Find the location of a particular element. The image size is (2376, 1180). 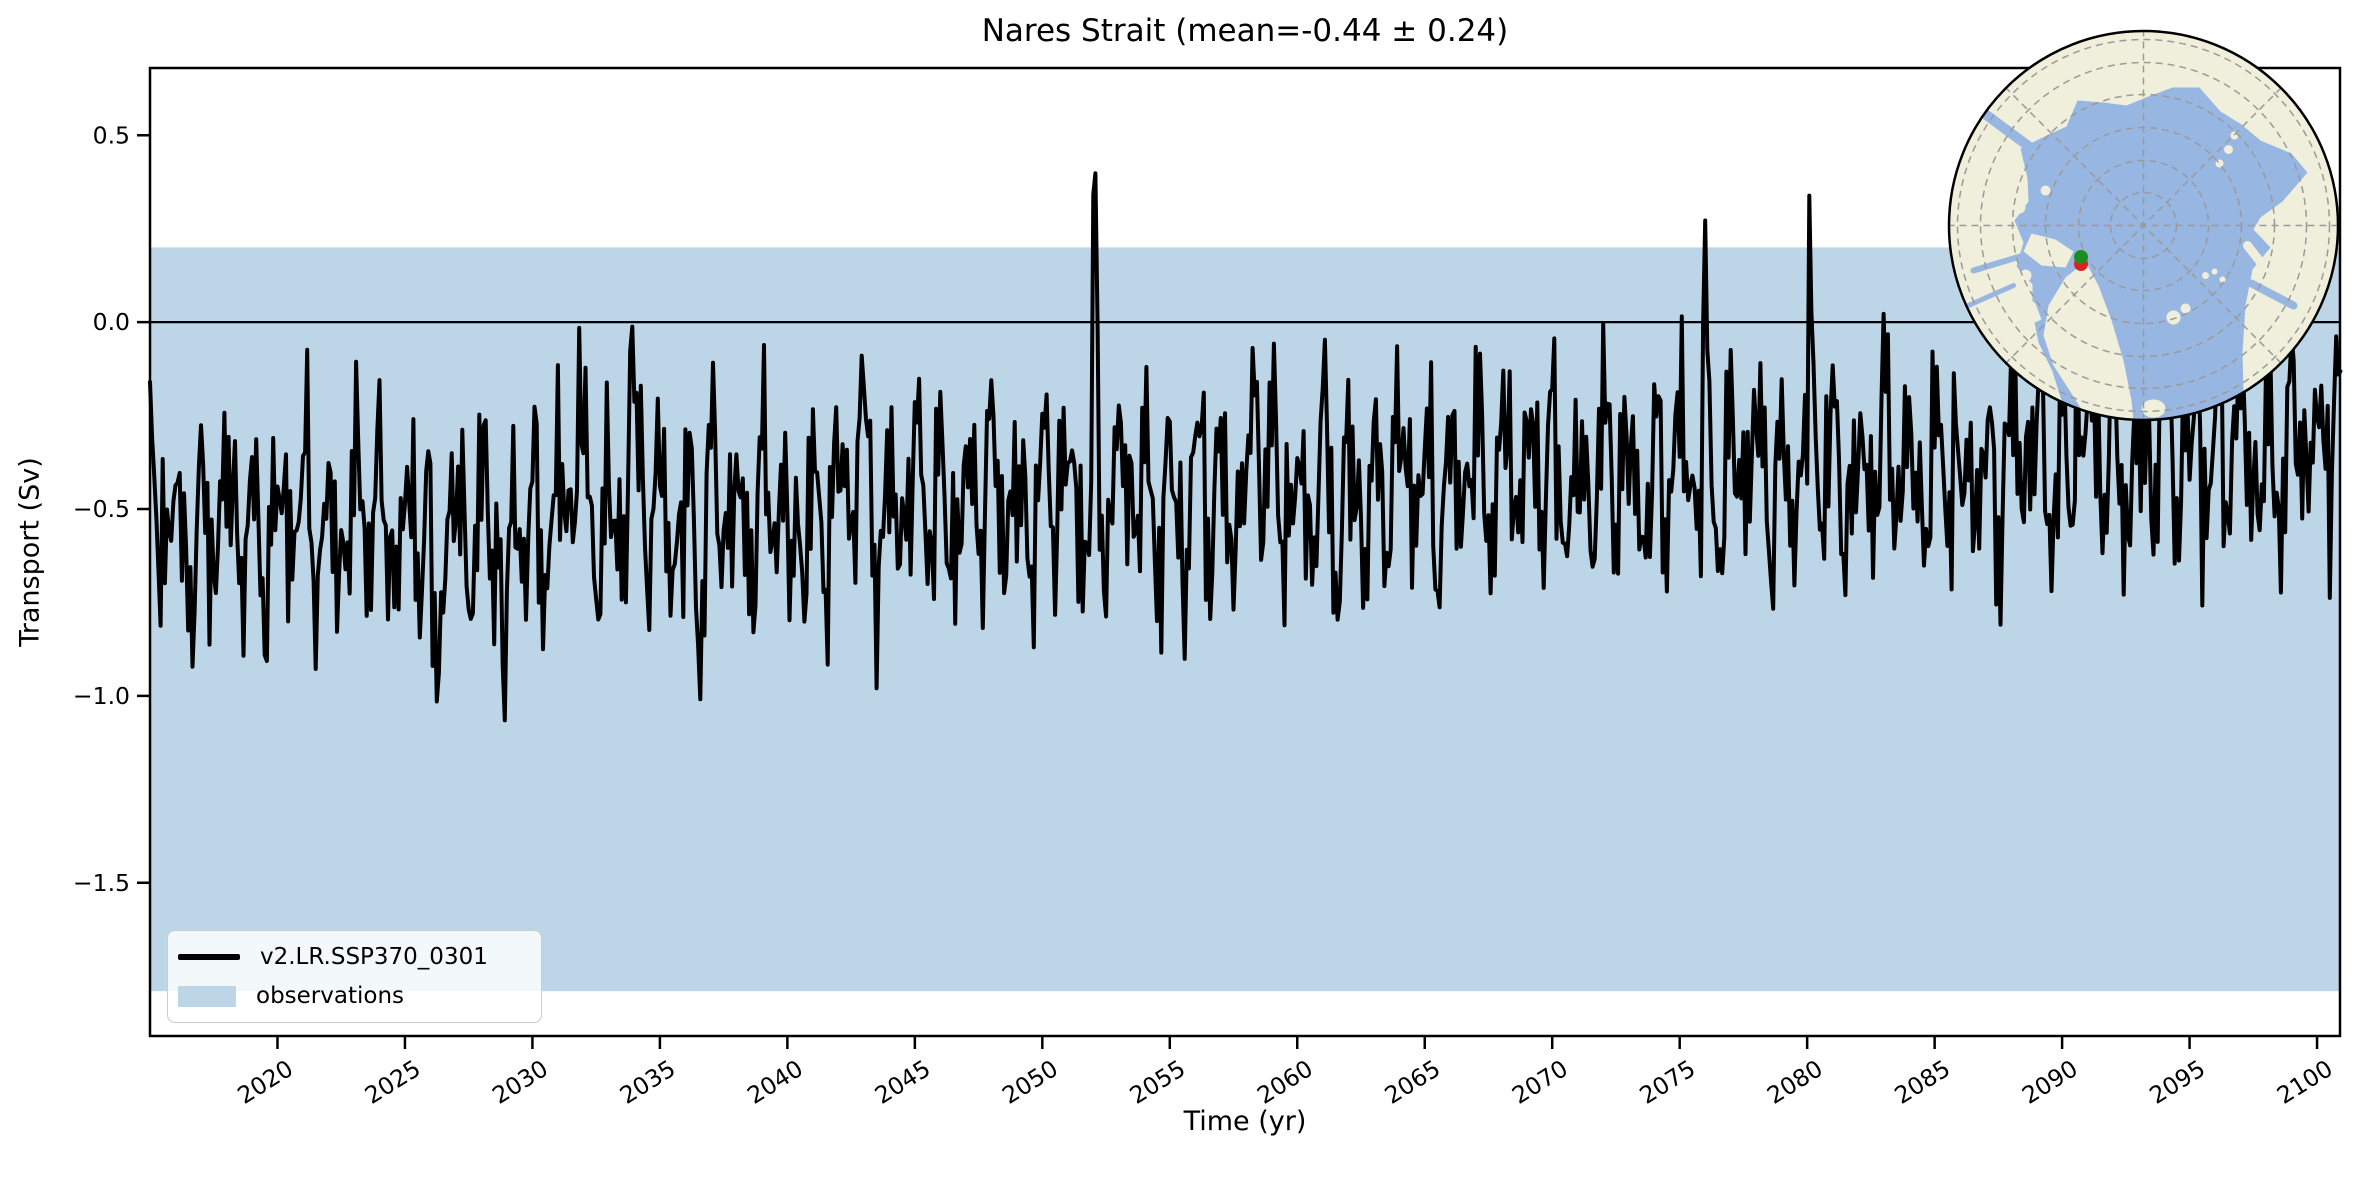

y-tick-label: −1.5 is located at coordinates (101, 883).